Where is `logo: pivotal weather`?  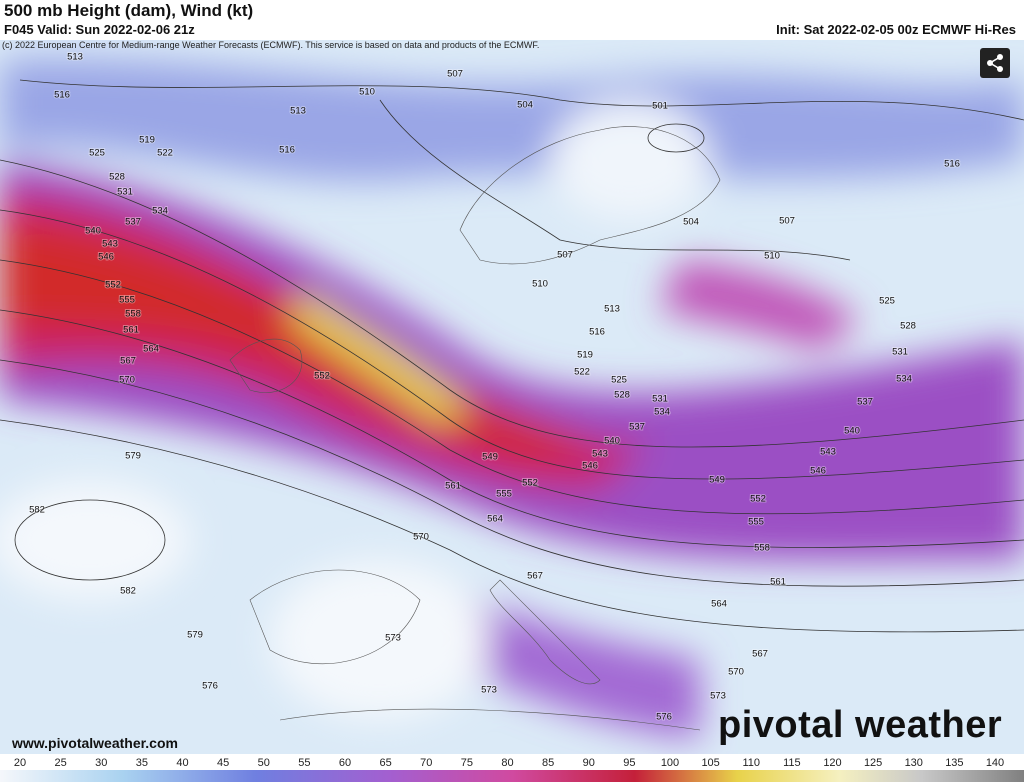 logo: pivotal weather is located at coordinates (860, 725).